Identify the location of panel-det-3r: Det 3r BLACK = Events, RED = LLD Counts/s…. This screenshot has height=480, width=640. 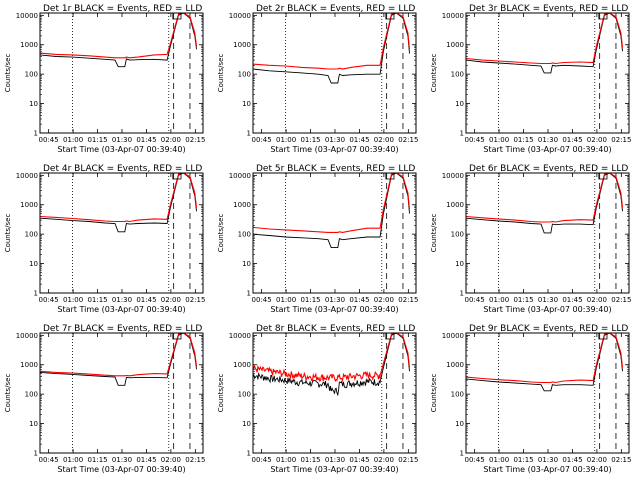
(530, 79).